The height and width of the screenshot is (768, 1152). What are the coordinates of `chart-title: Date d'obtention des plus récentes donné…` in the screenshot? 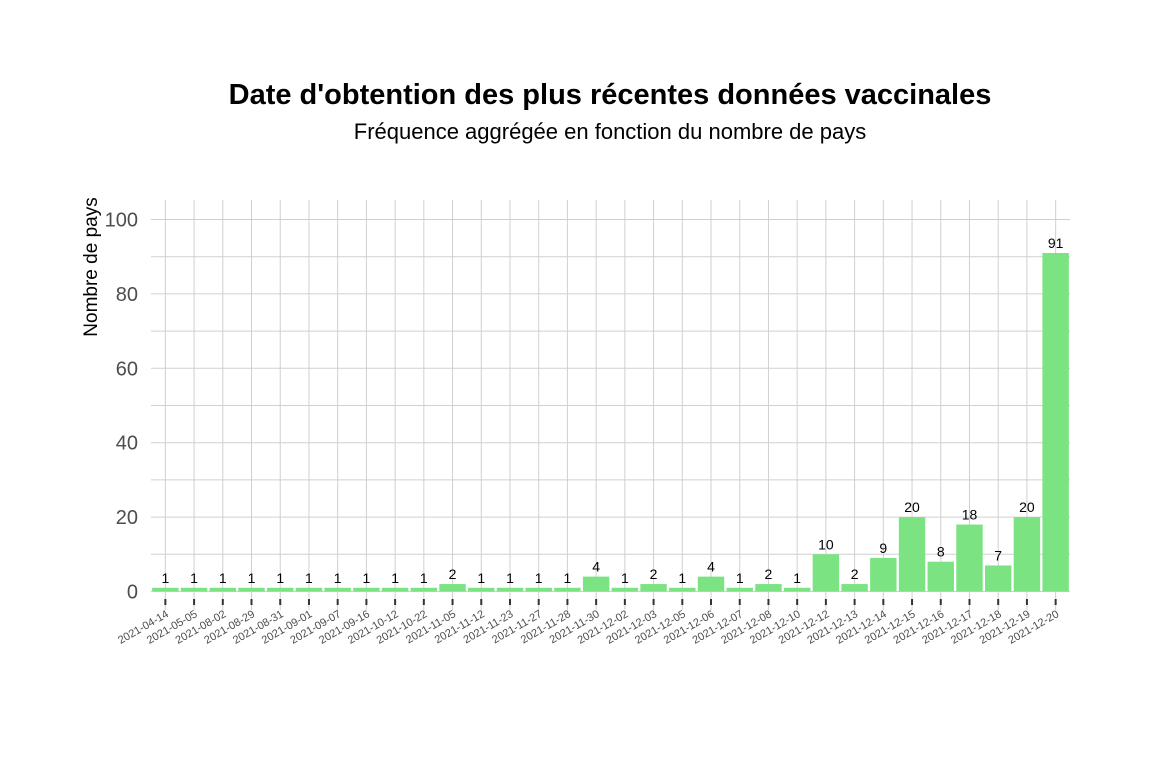 It's located at (610, 95).